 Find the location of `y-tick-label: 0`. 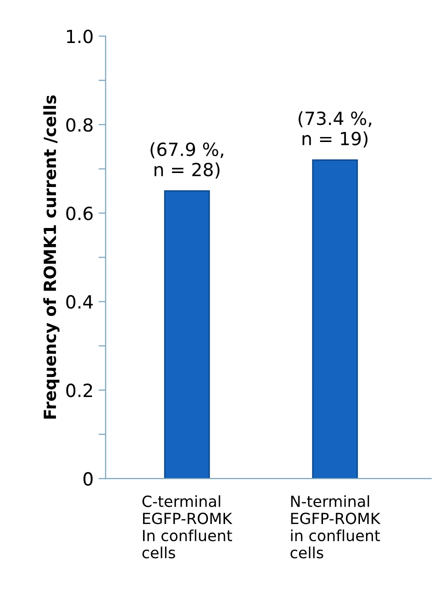

y-tick-label: 0 is located at coordinates (88, 479).